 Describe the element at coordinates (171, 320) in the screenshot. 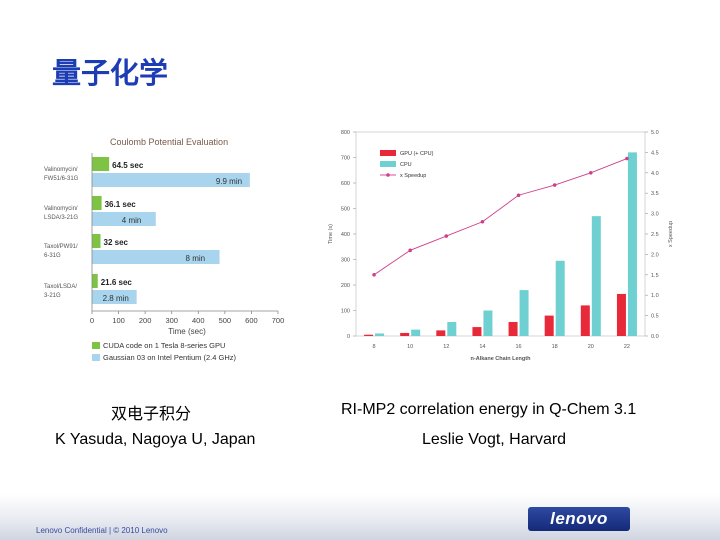

I see `chart1-x-tick-label: 300` at that location.